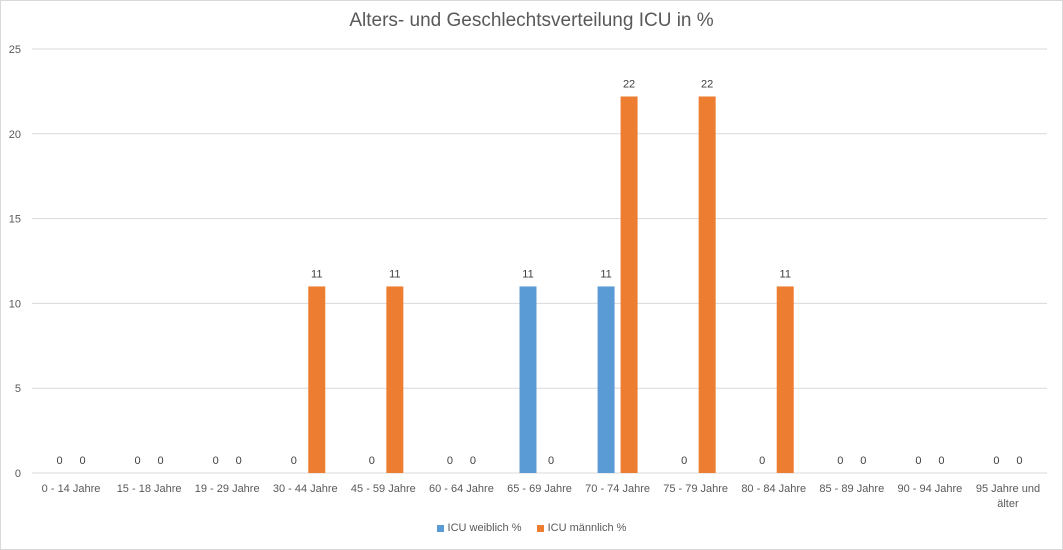 This screenshot has width=1063, height=550. What do you see at coordinates (18, 389) in the screenshot?
I see `y-tick-label: 5` at bounding box center [18, 389].